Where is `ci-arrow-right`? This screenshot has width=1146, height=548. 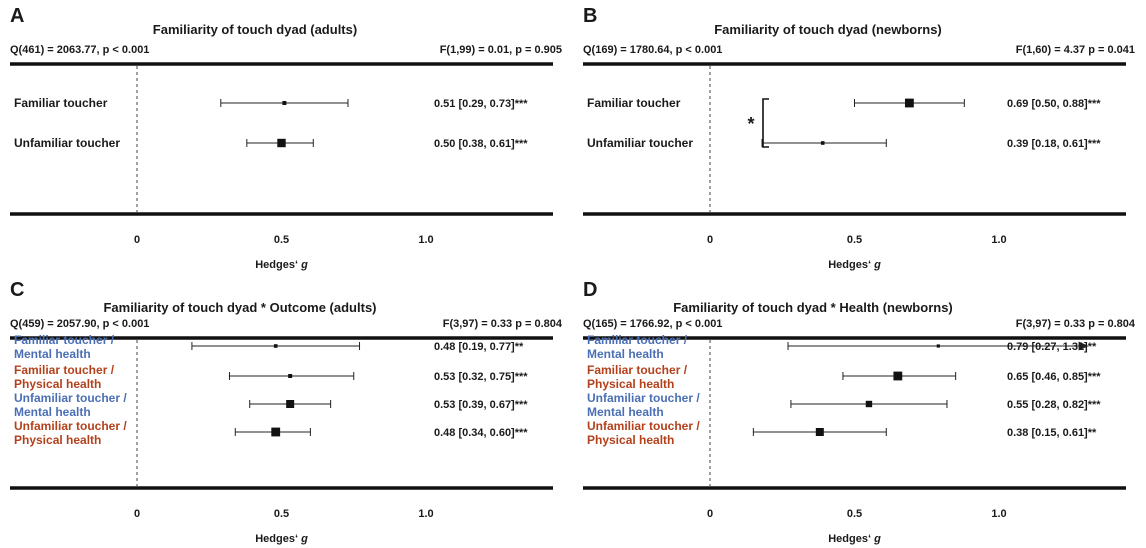 ci-arrow-right is located at coordinates (1083, 346).